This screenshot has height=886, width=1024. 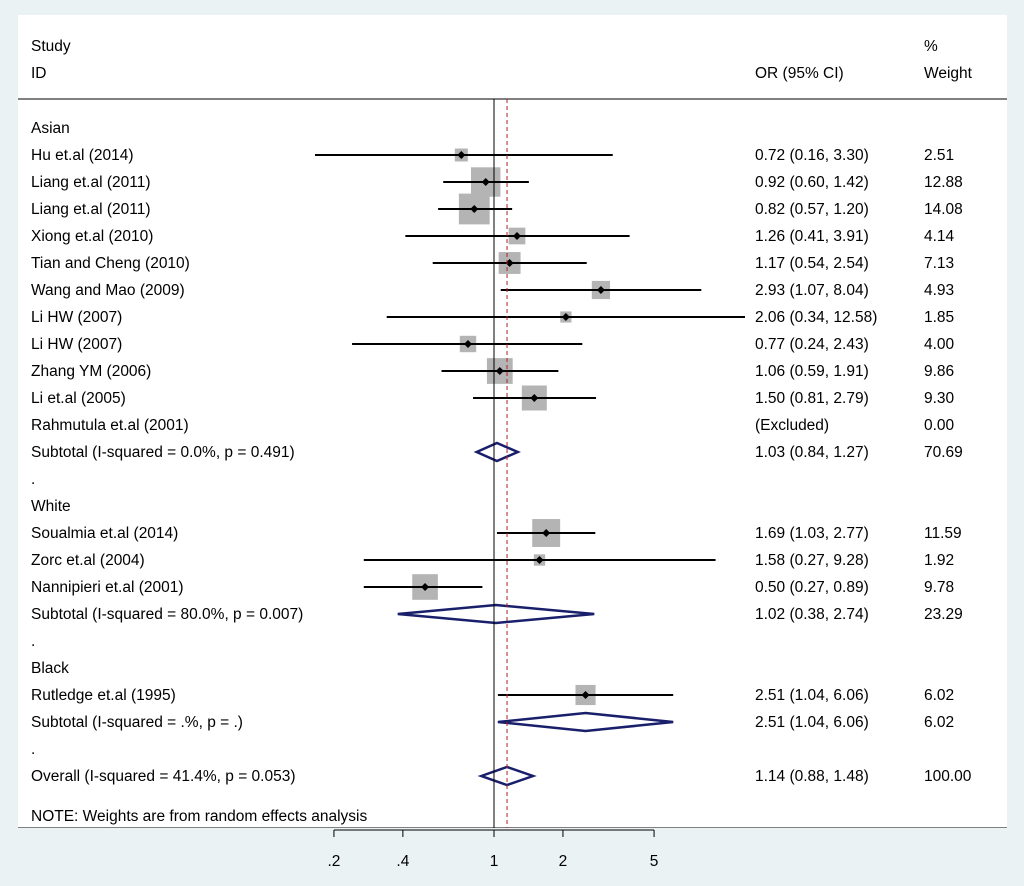 What do you see at coordinates (943, 614) in the screenshot?
I see `weight-value: 23.29` at bounding box center [943, 614].